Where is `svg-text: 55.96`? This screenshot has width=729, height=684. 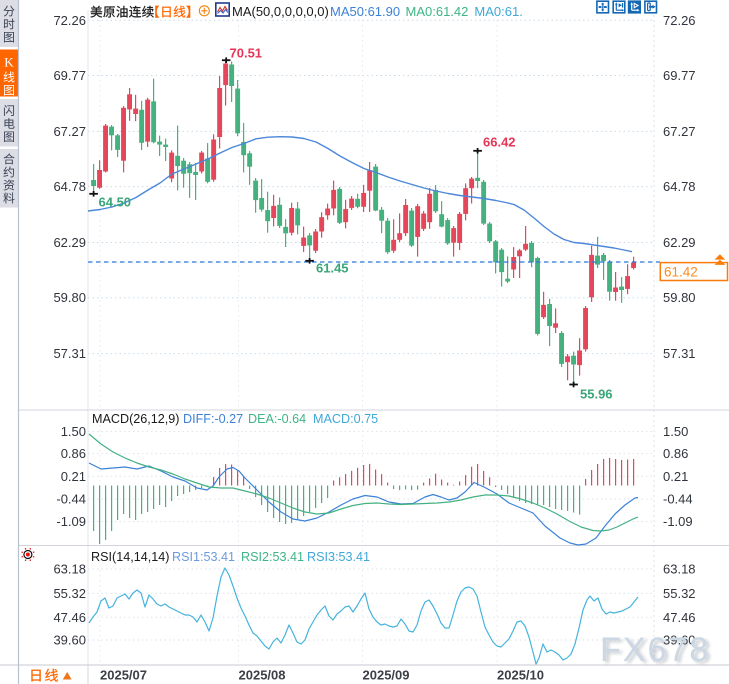
svg-text: 55.96 is located at coordinates (596, 394).